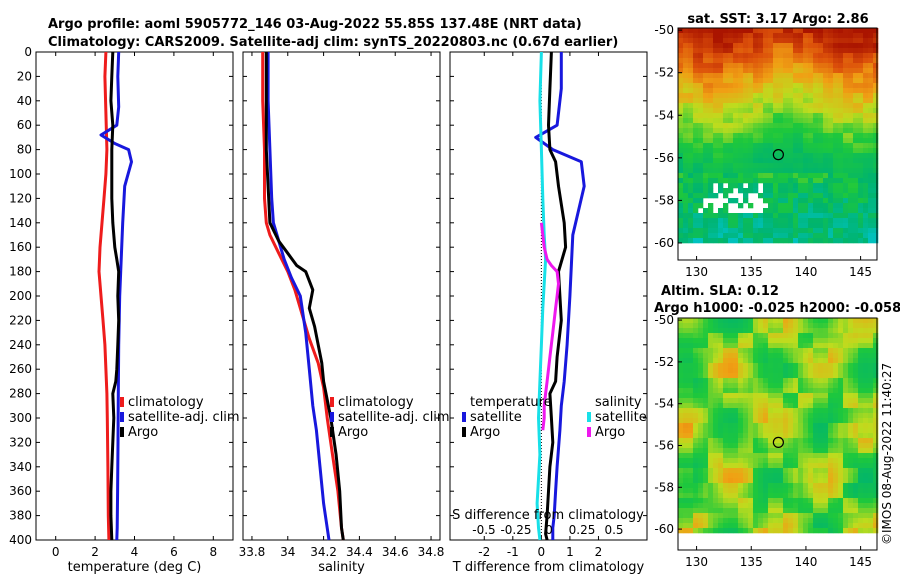  Describe the element at coordinates (390, 417) in the screenshot. I see `salinity-legend: climatology satellite-adj. clim Argo` at that location.